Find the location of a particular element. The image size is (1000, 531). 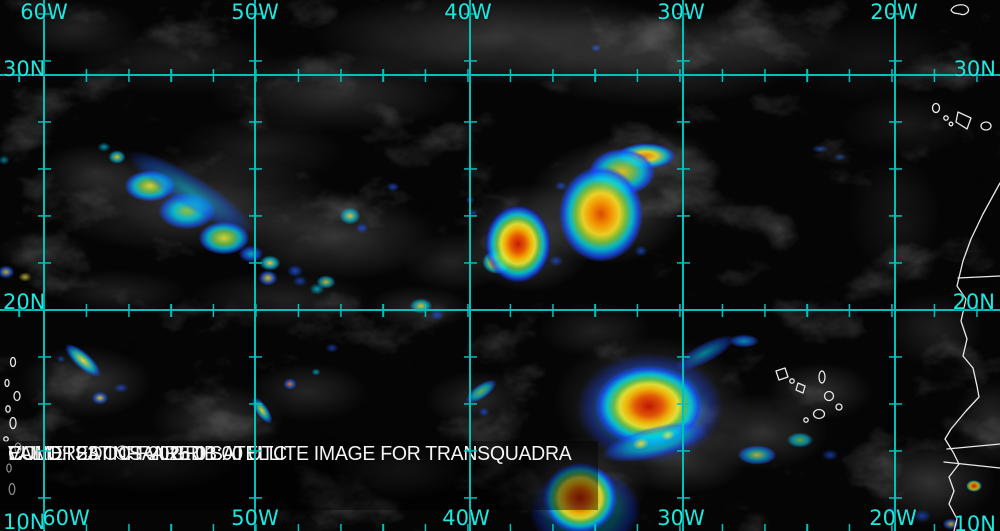

gridline-20n is located at coordinates (500, 310).